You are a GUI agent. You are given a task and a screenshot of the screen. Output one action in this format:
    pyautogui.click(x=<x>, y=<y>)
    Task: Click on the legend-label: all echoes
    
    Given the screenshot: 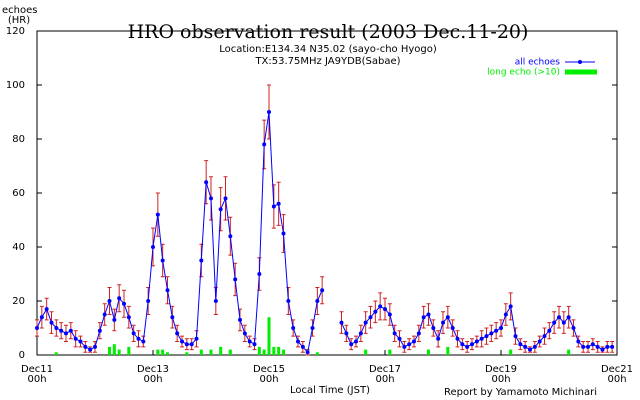 What is the action you would take?
    pyautogui.click(x=538, y=63)
    